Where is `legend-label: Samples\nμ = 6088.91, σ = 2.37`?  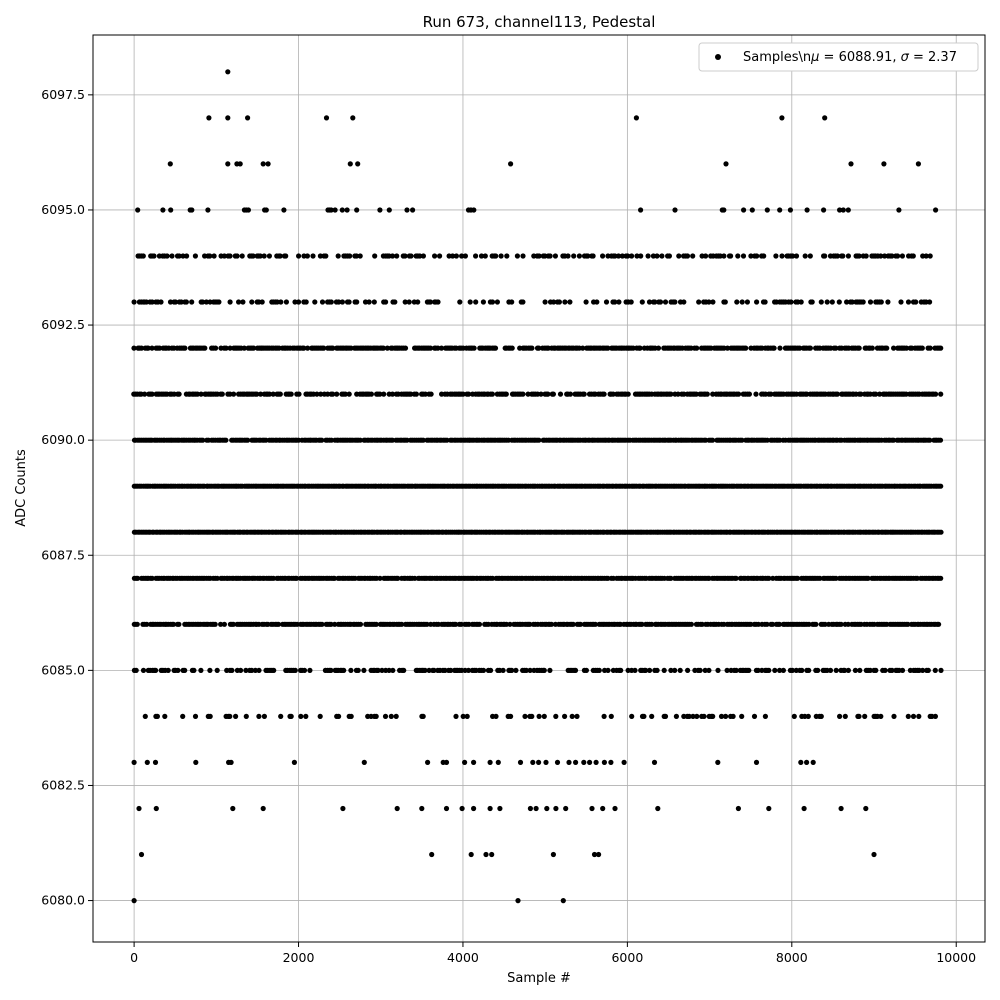
legend-label: Samples\nμ = 6088.91, σ = 2.37 is located at coordinates (850, 57).